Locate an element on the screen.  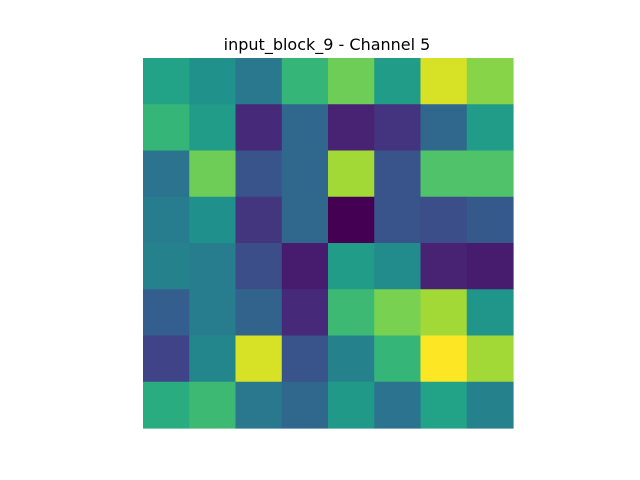
heatmap-cell-r1-c7 is located at coordinates (490, 128).